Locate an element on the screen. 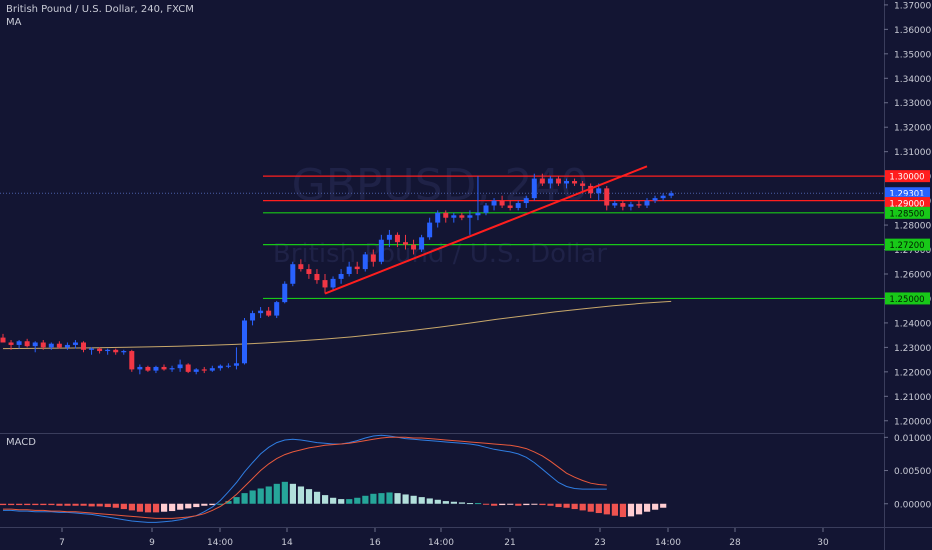 The height and width of the screenshot is (550, 932). price-tag-label: 1.27200 is located at coordinates (906, 246).